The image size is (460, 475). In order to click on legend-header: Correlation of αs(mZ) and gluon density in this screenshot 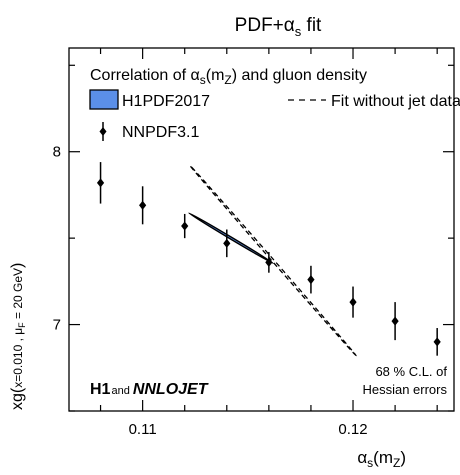, I will do `click(228, 77)`.